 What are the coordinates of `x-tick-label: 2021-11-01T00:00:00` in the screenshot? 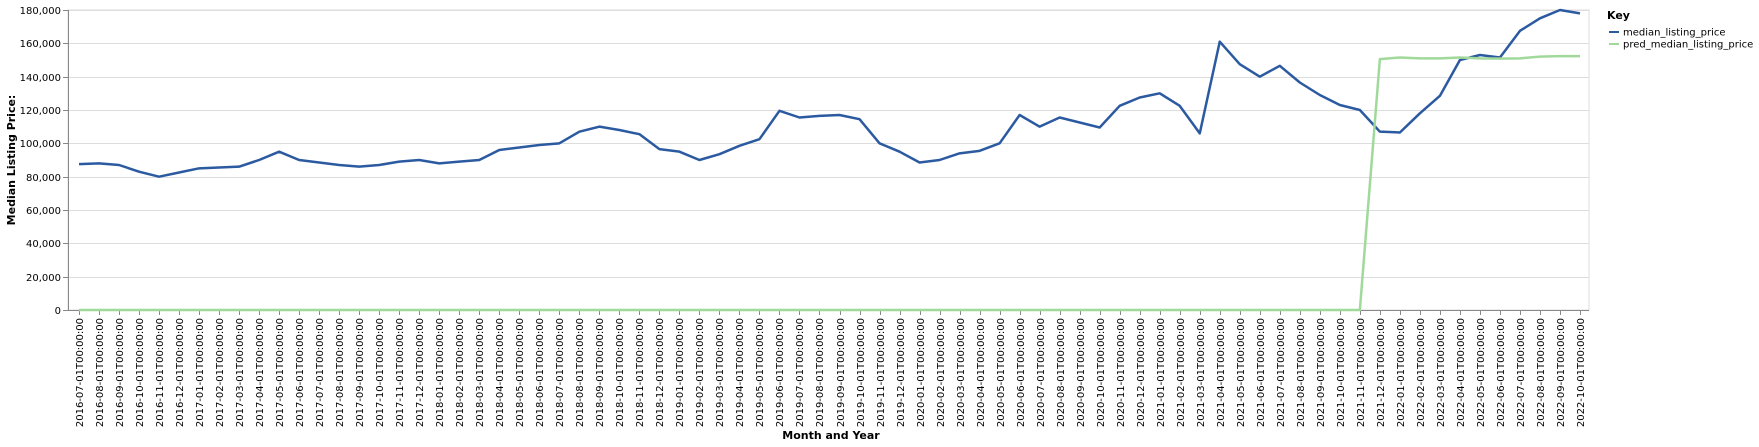 It's located at (1361, 372).